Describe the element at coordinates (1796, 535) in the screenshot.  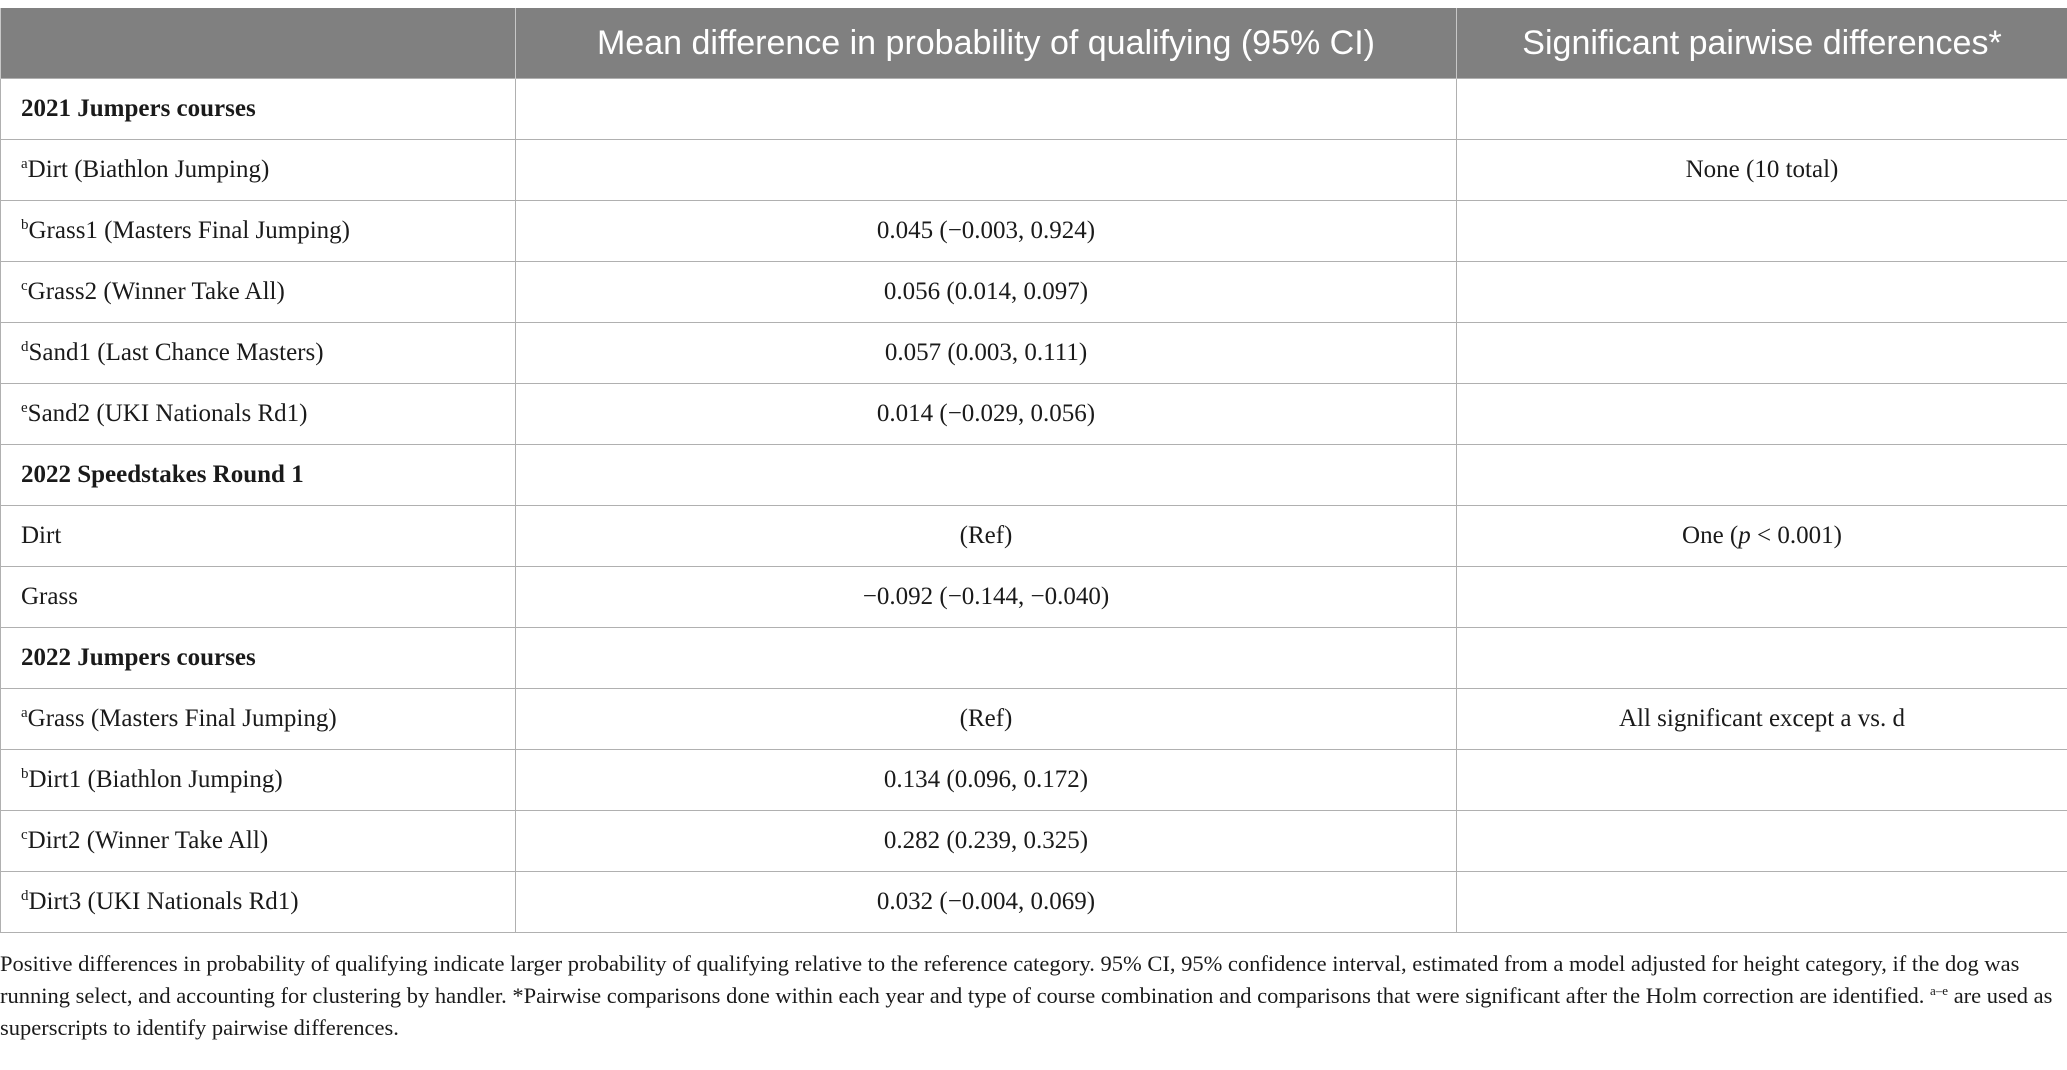
I see `significance-text-post: < 0.001)` at that location.